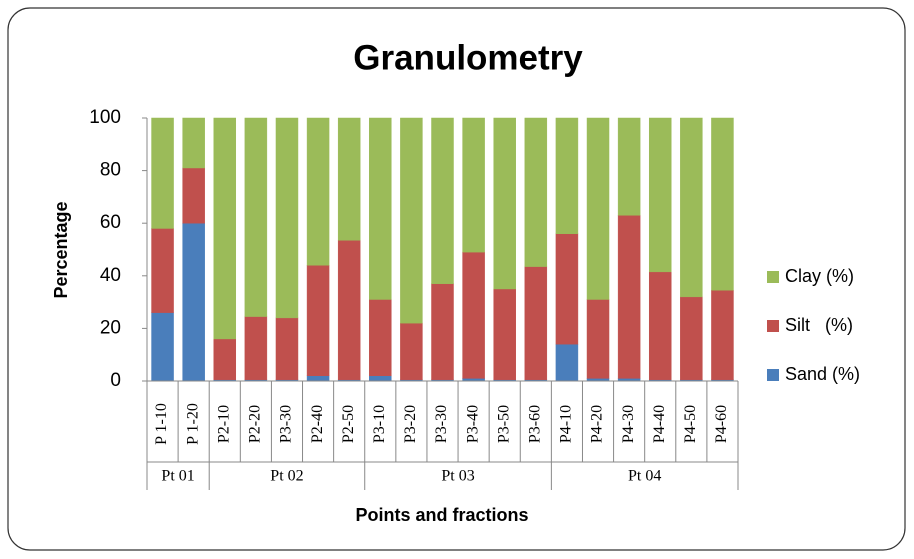 The image size is (914, 559). What do you see at coordinates (110, 170) in the screenshot?
I see `y-tick-label: 80` at bounding box center [110, 170].